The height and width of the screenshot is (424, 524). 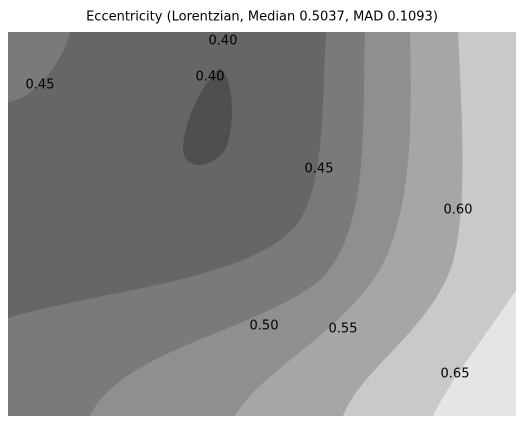 I want to click on contour-region, so click(x=207, y=116).